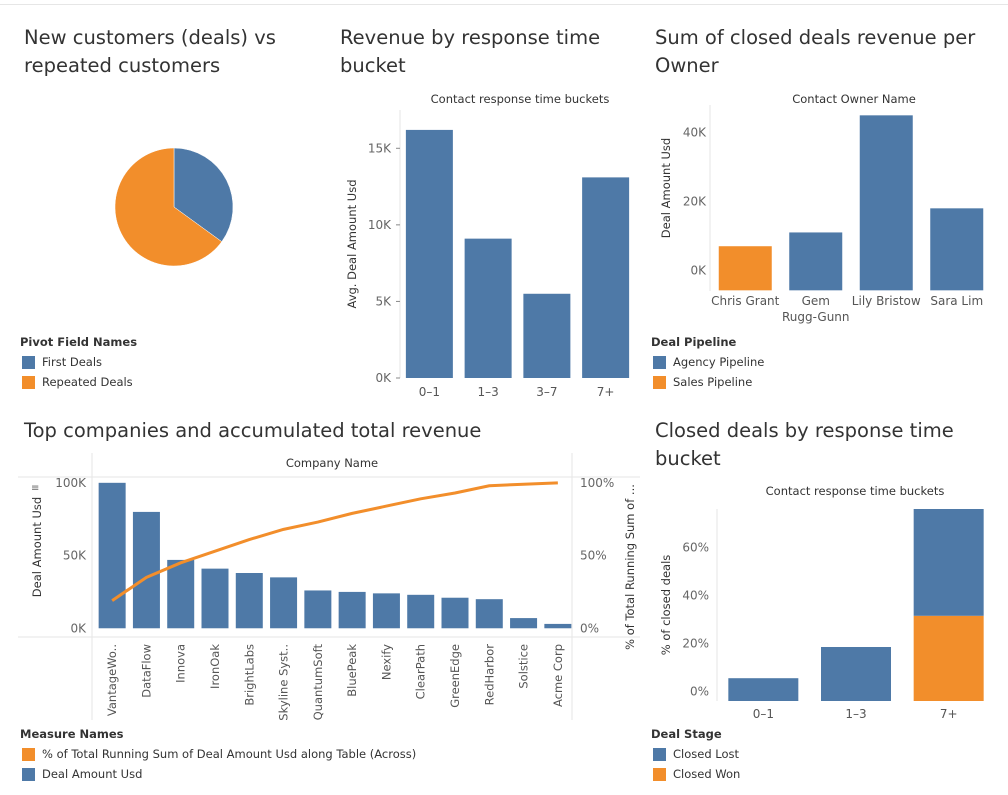 The height and width of the screenshot is (795, 1008). I want to click on closed-legend-title: Deal Stage, so click(686, 734).